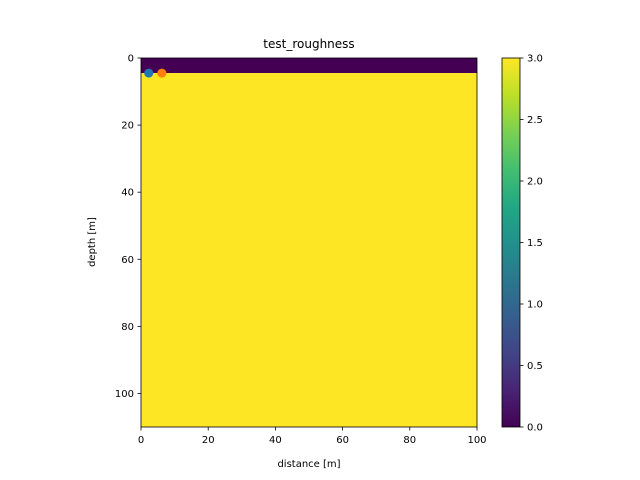 The image size is (640, 480). I want to click on chart-title: test_roughness, so click(308, 44).